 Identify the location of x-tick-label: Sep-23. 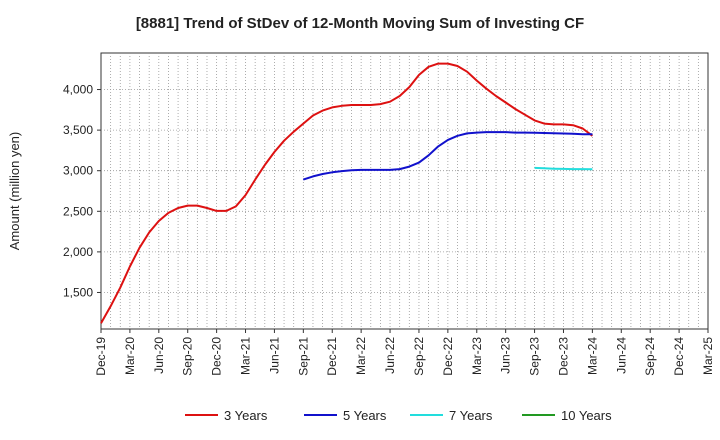
(535, 356).